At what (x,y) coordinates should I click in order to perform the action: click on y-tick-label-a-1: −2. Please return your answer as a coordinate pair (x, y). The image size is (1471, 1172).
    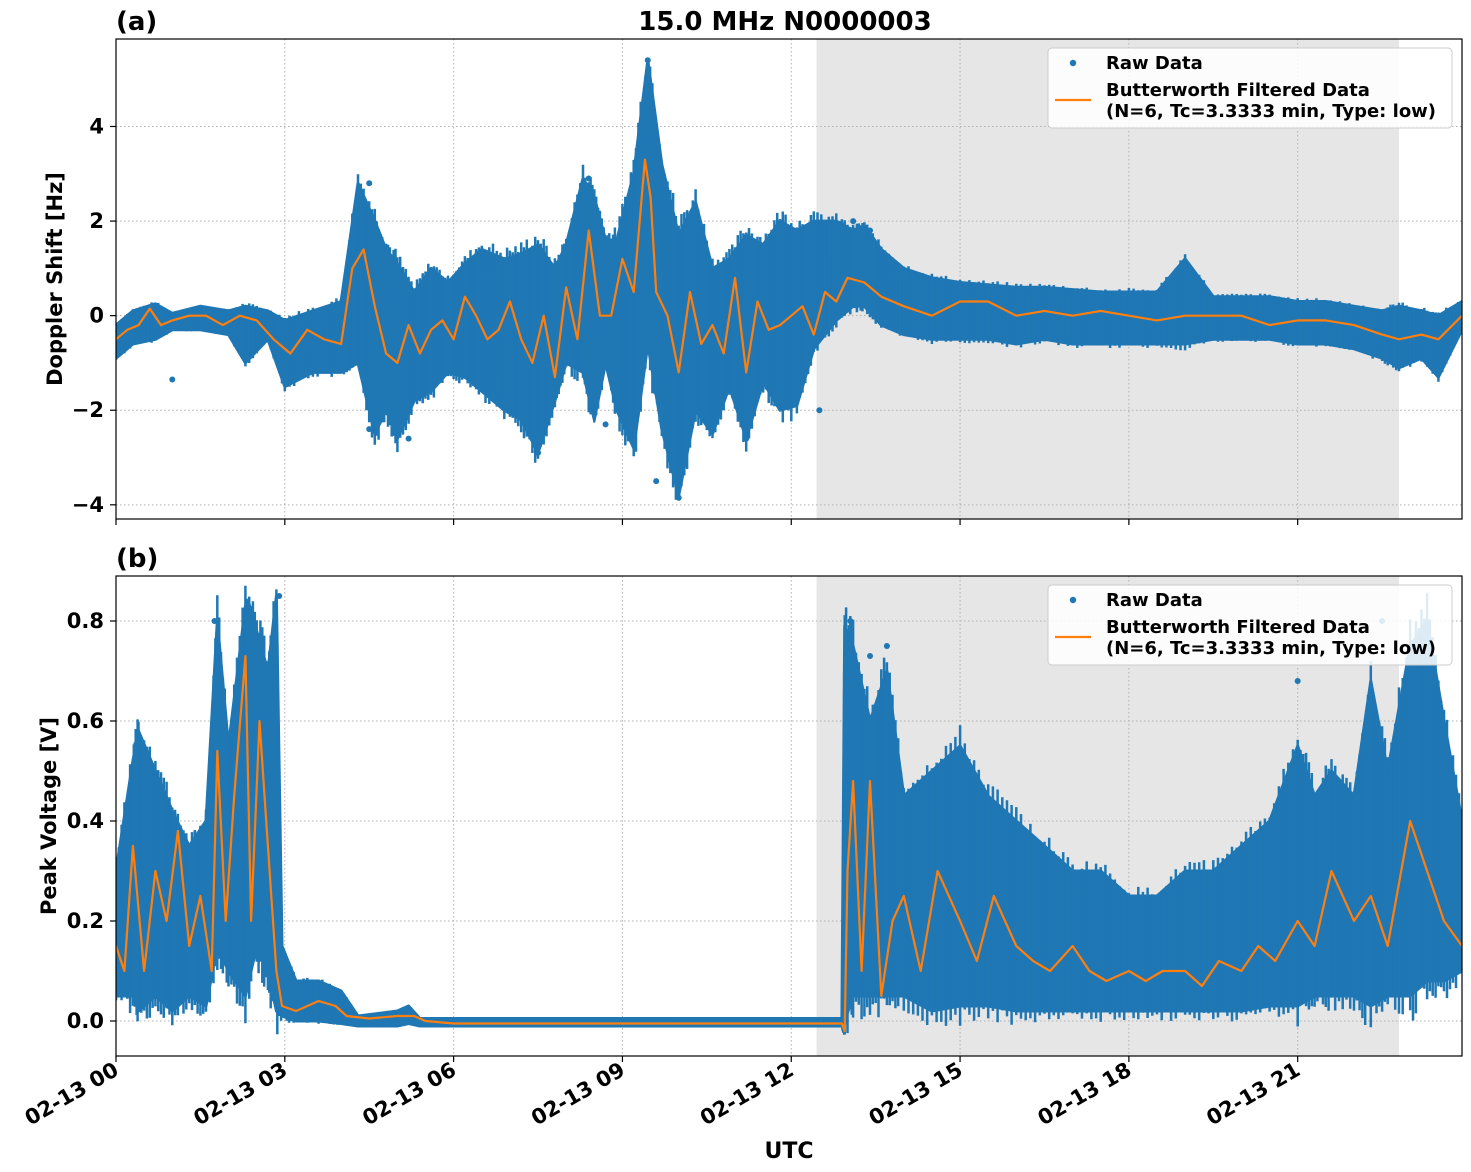
    Looking at the image, I should click on (88, 410).